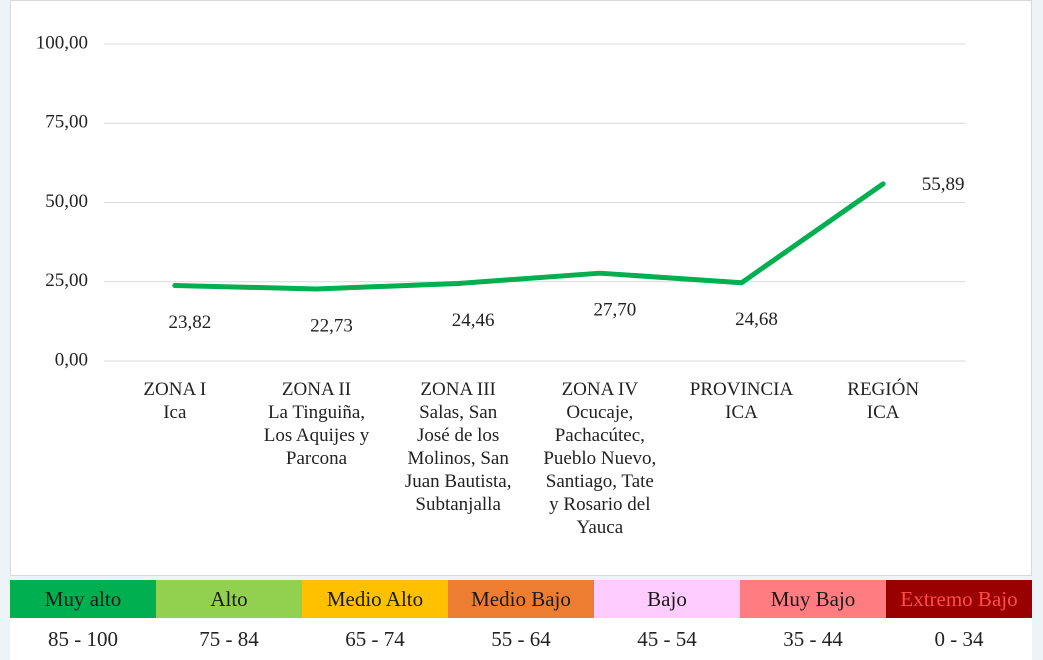  What do you see at coordinates (71, 359) in the screenshot?
I see `y-tick-label: 0,00` at bounding box center [71, 359].